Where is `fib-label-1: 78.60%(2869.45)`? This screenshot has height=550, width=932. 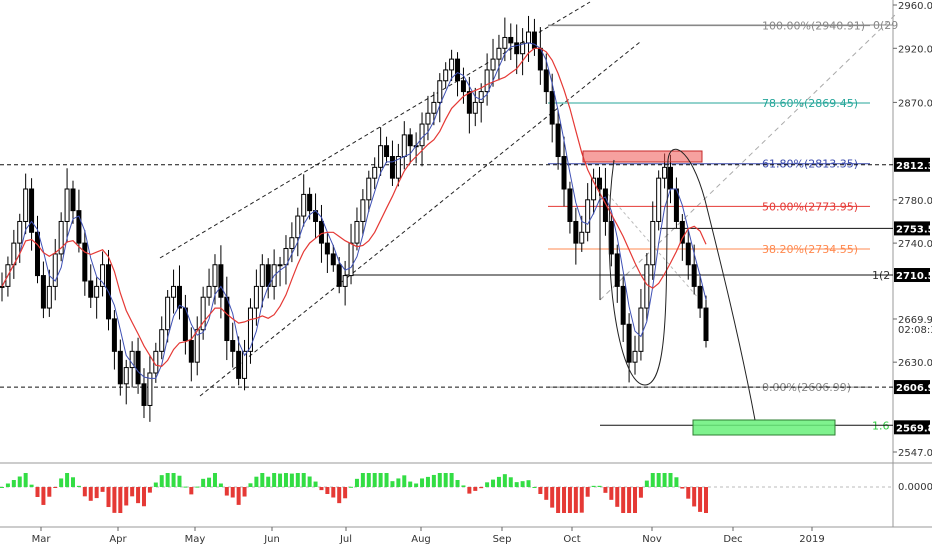
fib-label-1: 78.60%(2869.45) is located at coordinates (810, 103).